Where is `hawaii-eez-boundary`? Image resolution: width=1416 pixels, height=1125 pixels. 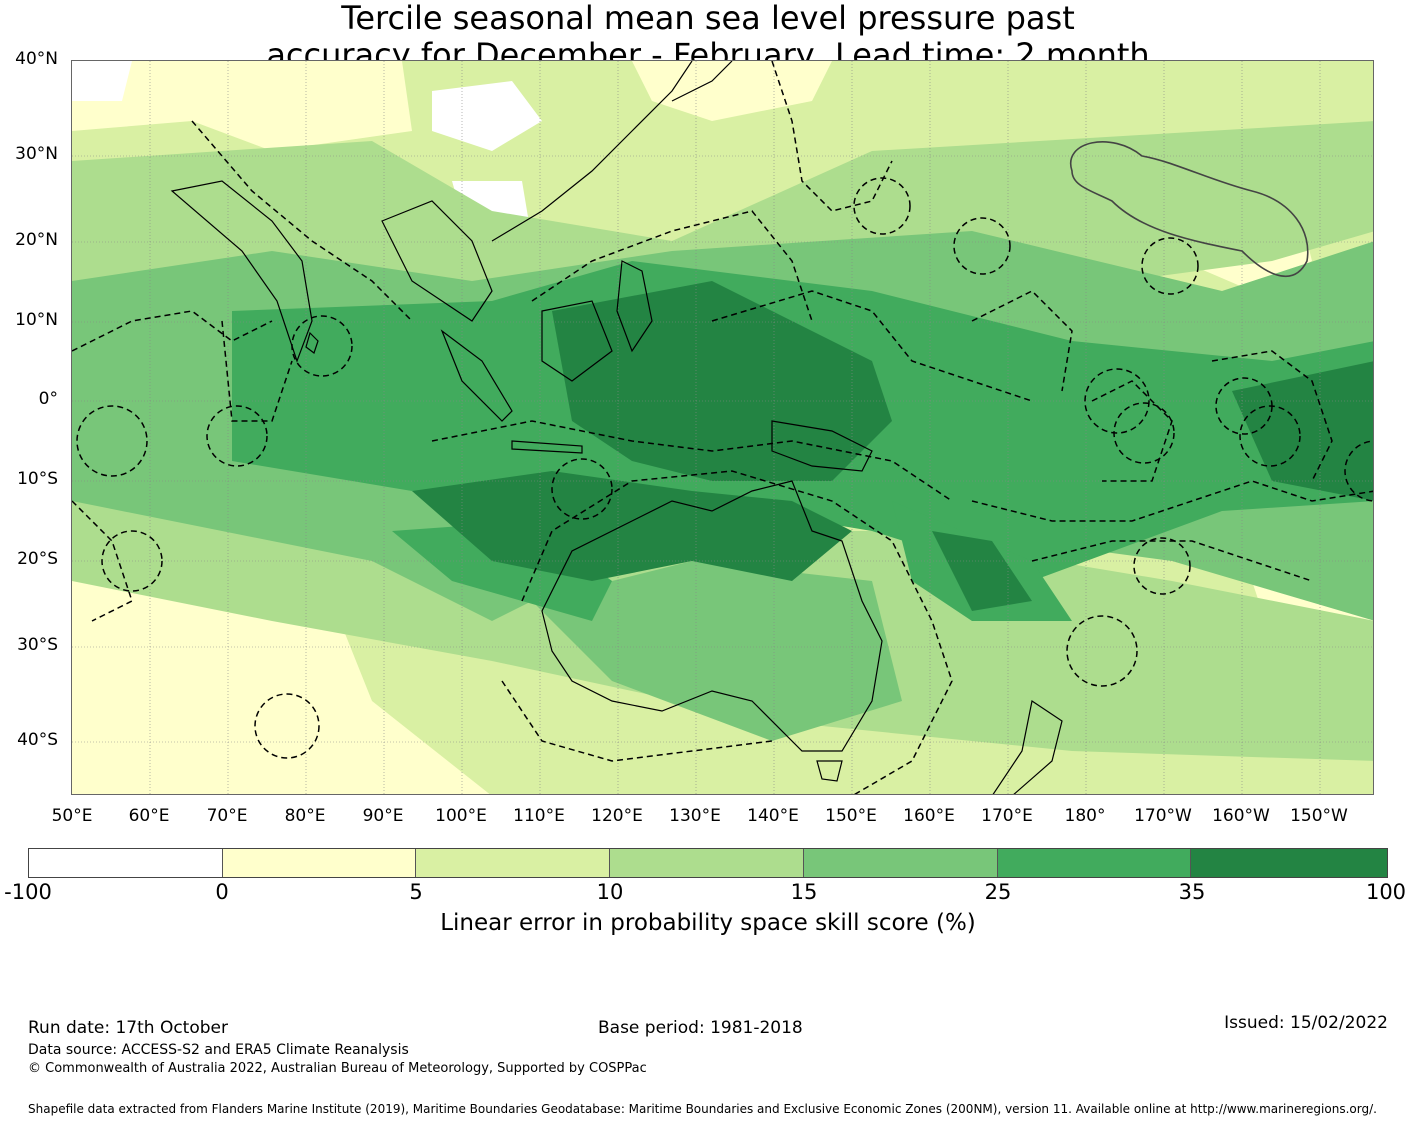
hawaii-eez-boundary is located at coordinates (1189, 209).